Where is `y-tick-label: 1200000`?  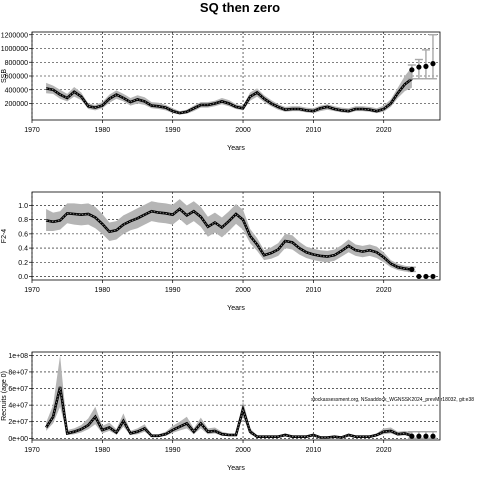
y-tick-label: 1200000 is located at coordinates (14, 35).